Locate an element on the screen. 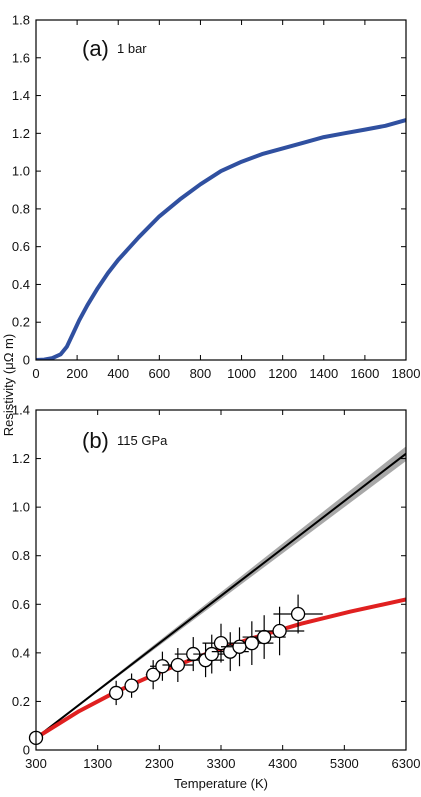  panel-a-condition-label: 1 bar is located at coordinates (132, 48).